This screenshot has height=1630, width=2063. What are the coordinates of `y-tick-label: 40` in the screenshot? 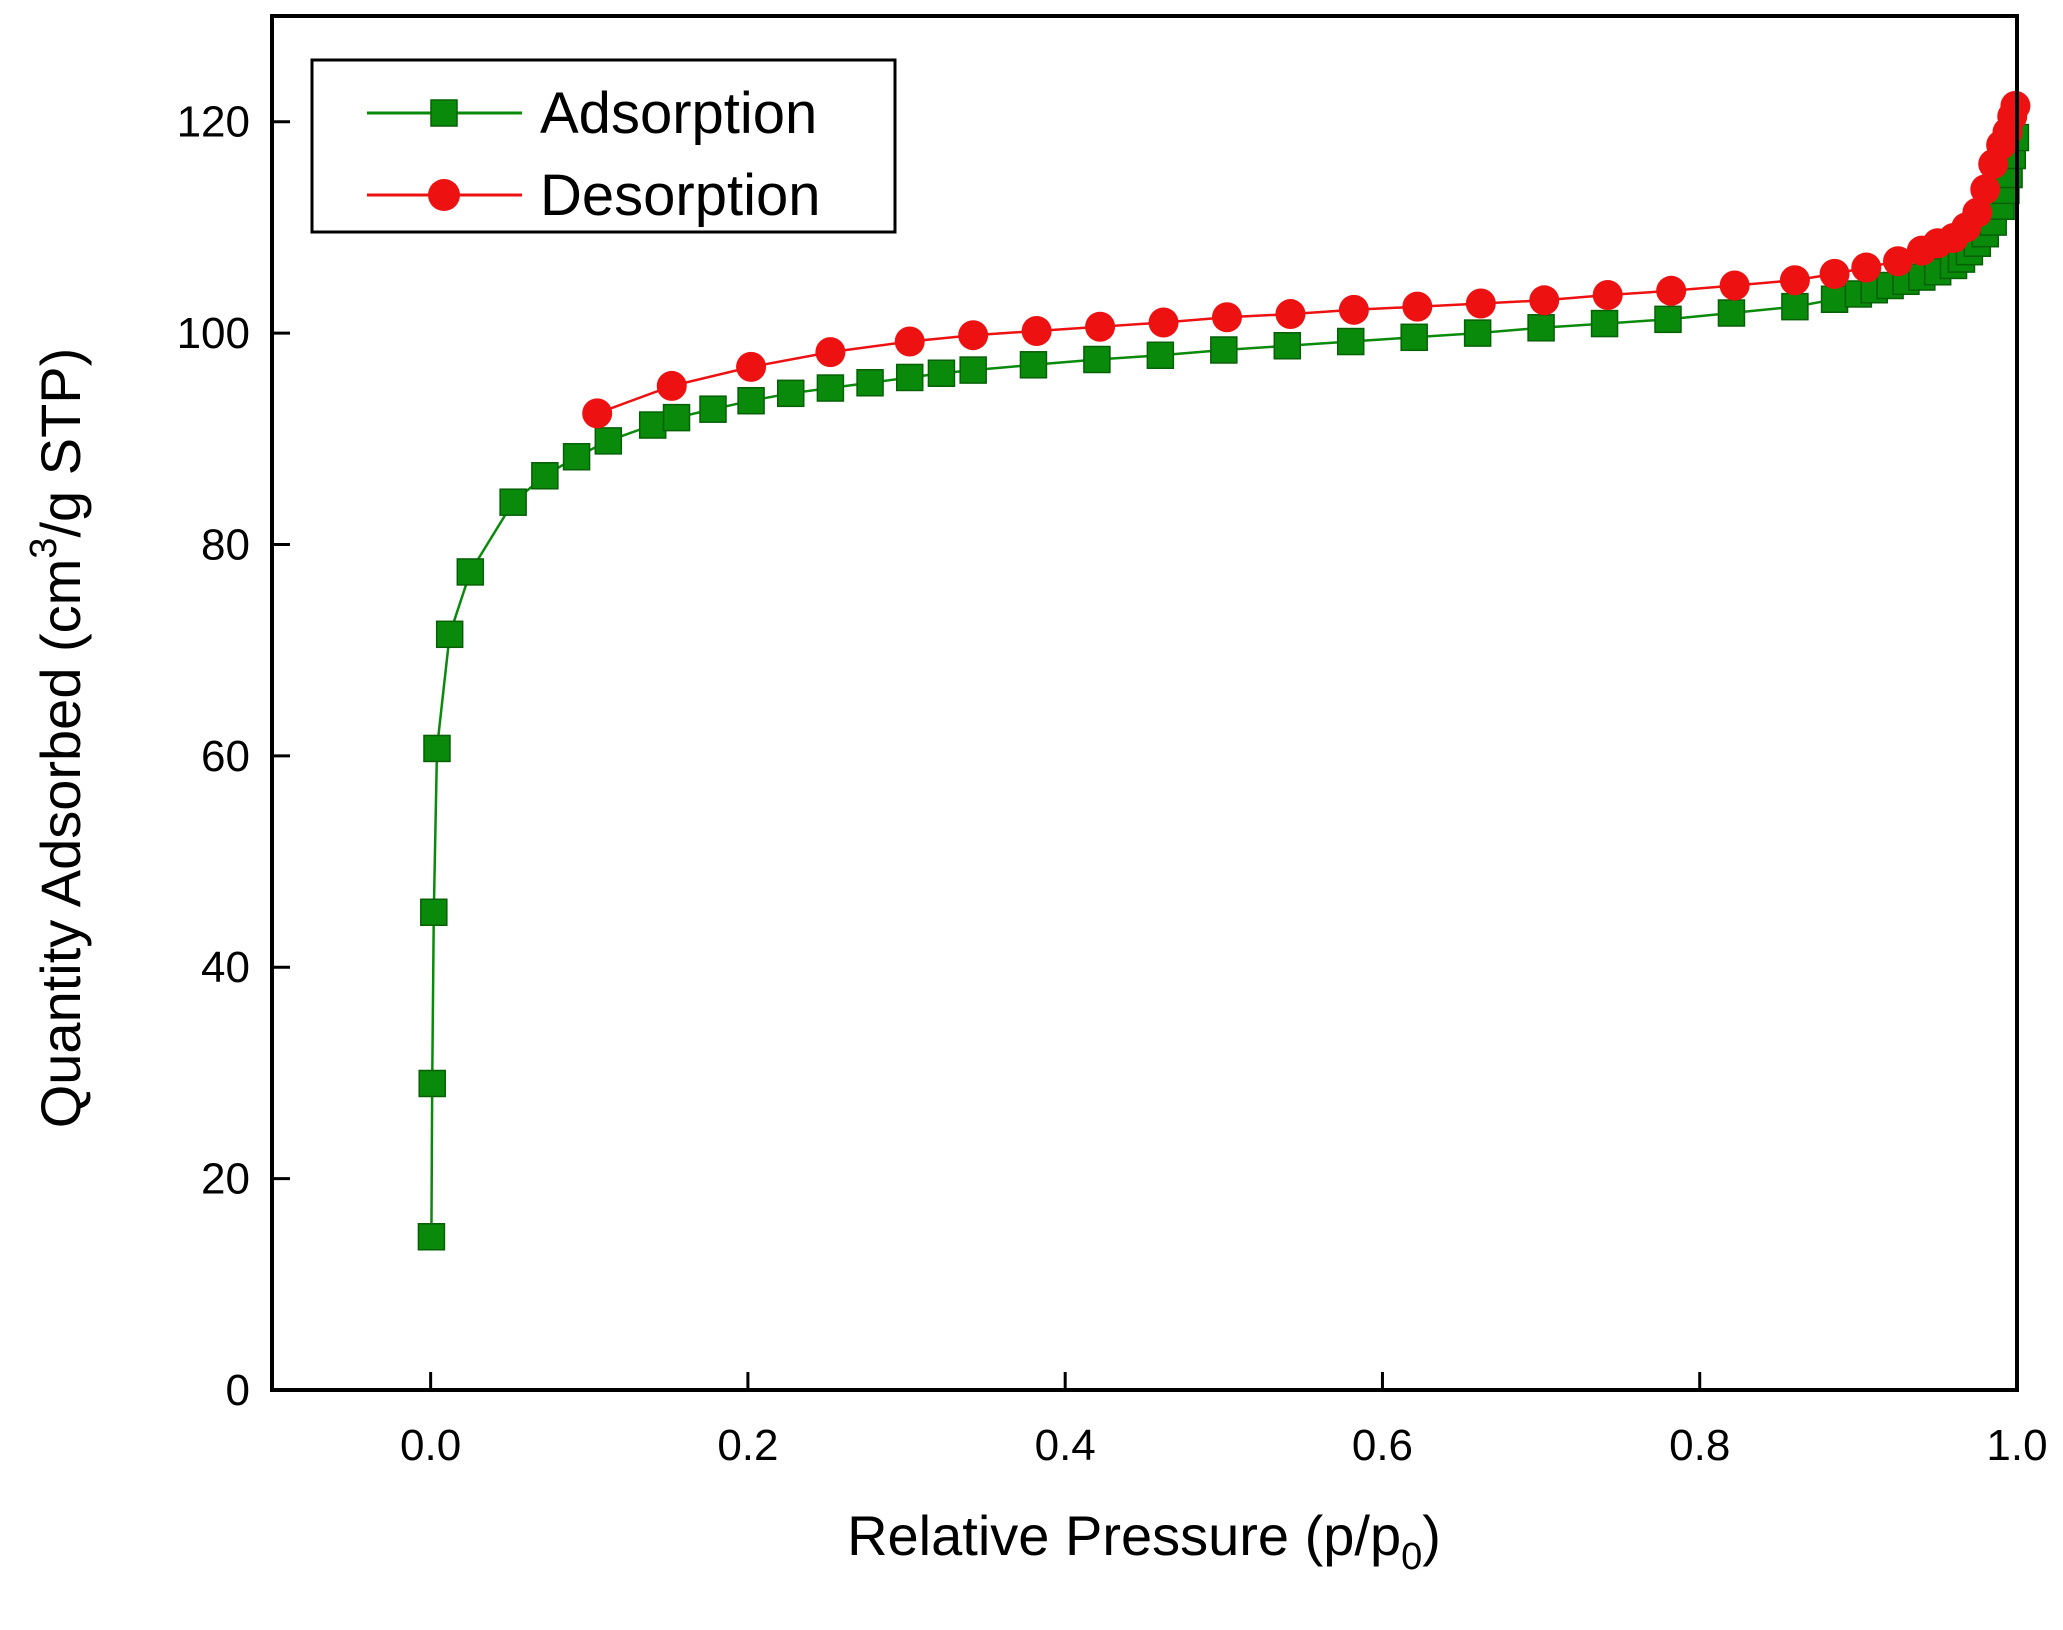 It's located at (225, 967).